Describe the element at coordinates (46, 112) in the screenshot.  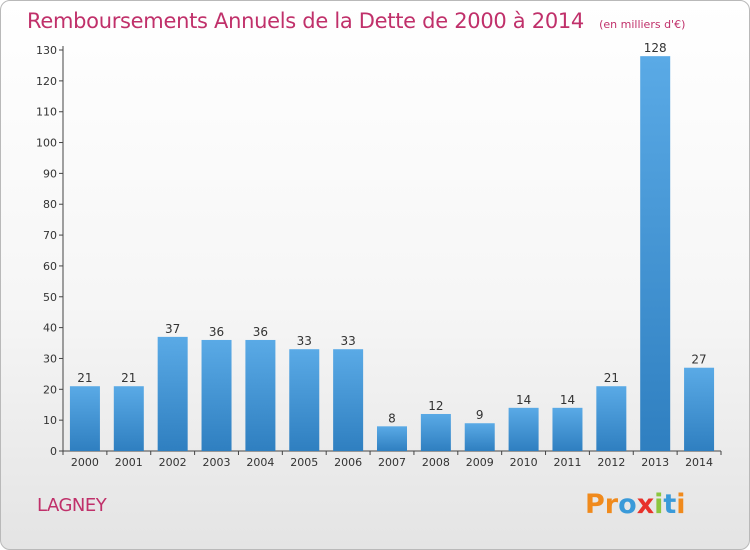
I see `y-tick-label: 110` at that location.